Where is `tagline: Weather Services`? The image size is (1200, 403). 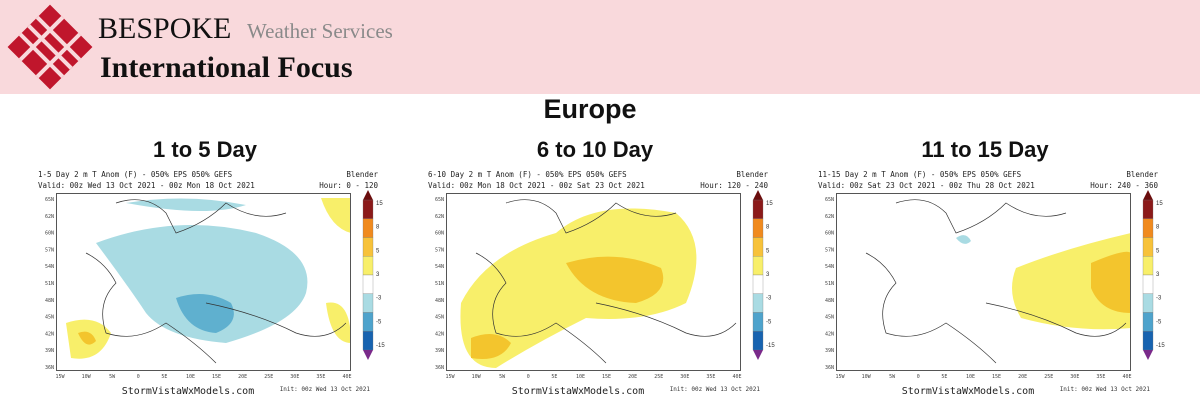
tagline: Weather Services is located at coordinates (320, 31).